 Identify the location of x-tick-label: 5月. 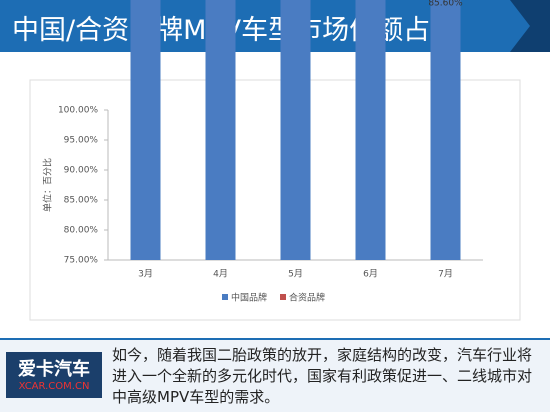
(295, 274).